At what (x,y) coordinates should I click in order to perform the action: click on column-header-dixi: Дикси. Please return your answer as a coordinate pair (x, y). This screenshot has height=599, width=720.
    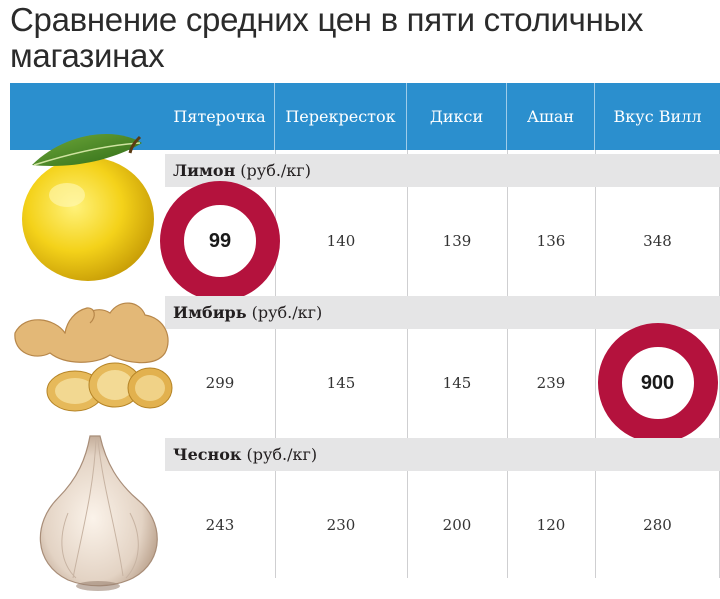
    Looking at the image, I should click on (457, 116).